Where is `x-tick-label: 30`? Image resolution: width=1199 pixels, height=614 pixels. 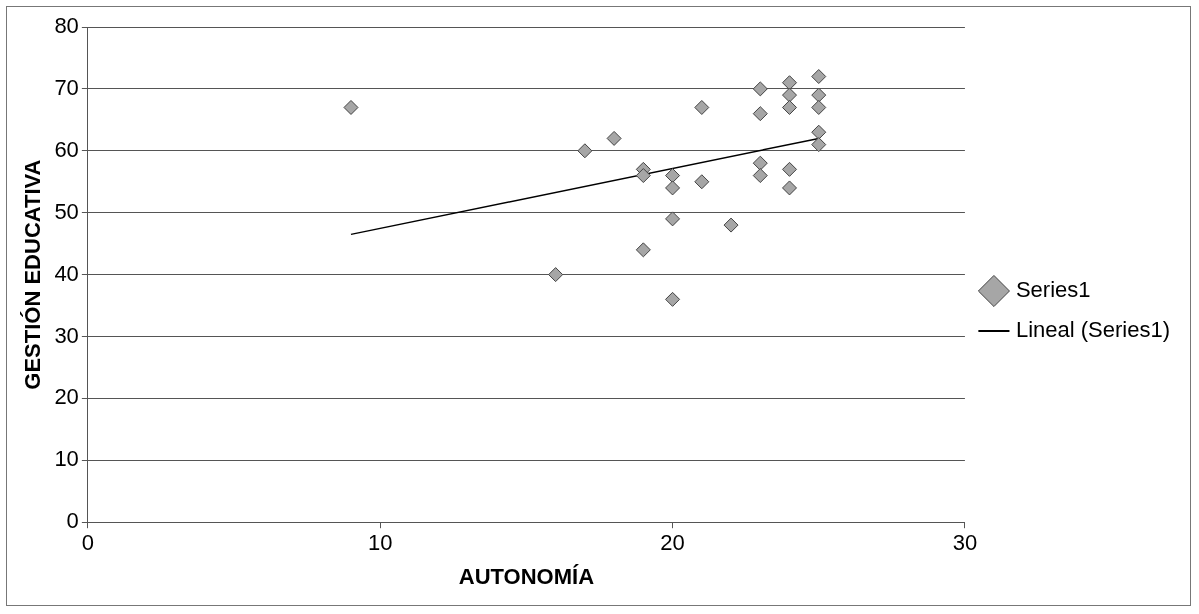
x-tick-label: 30 is located at coordinates (965, 543).